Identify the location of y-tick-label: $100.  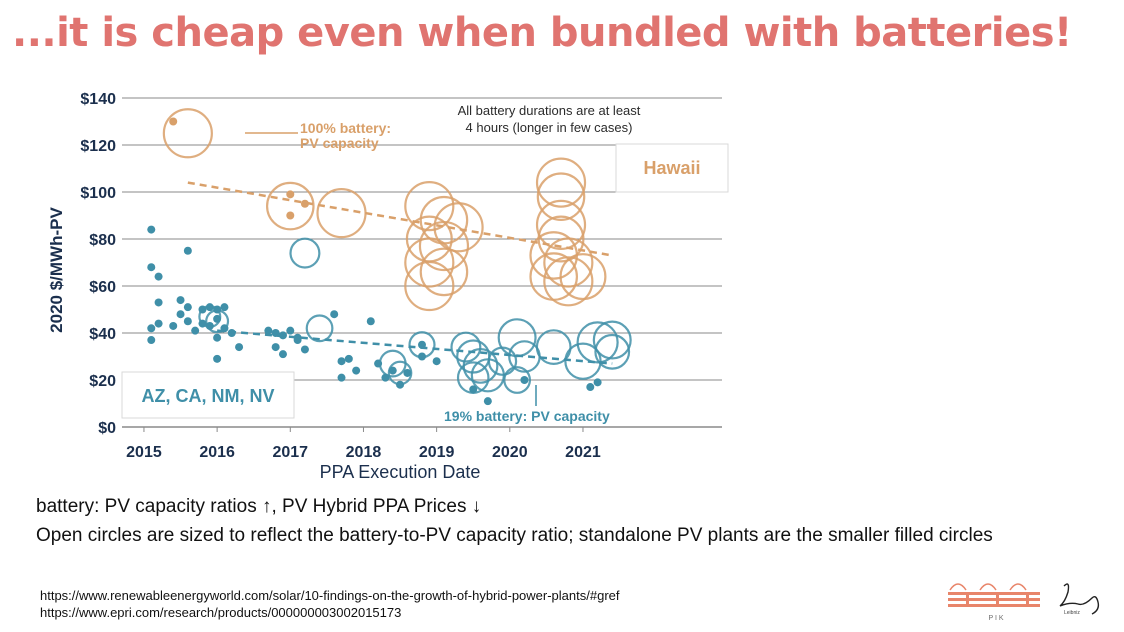
(98, 193).